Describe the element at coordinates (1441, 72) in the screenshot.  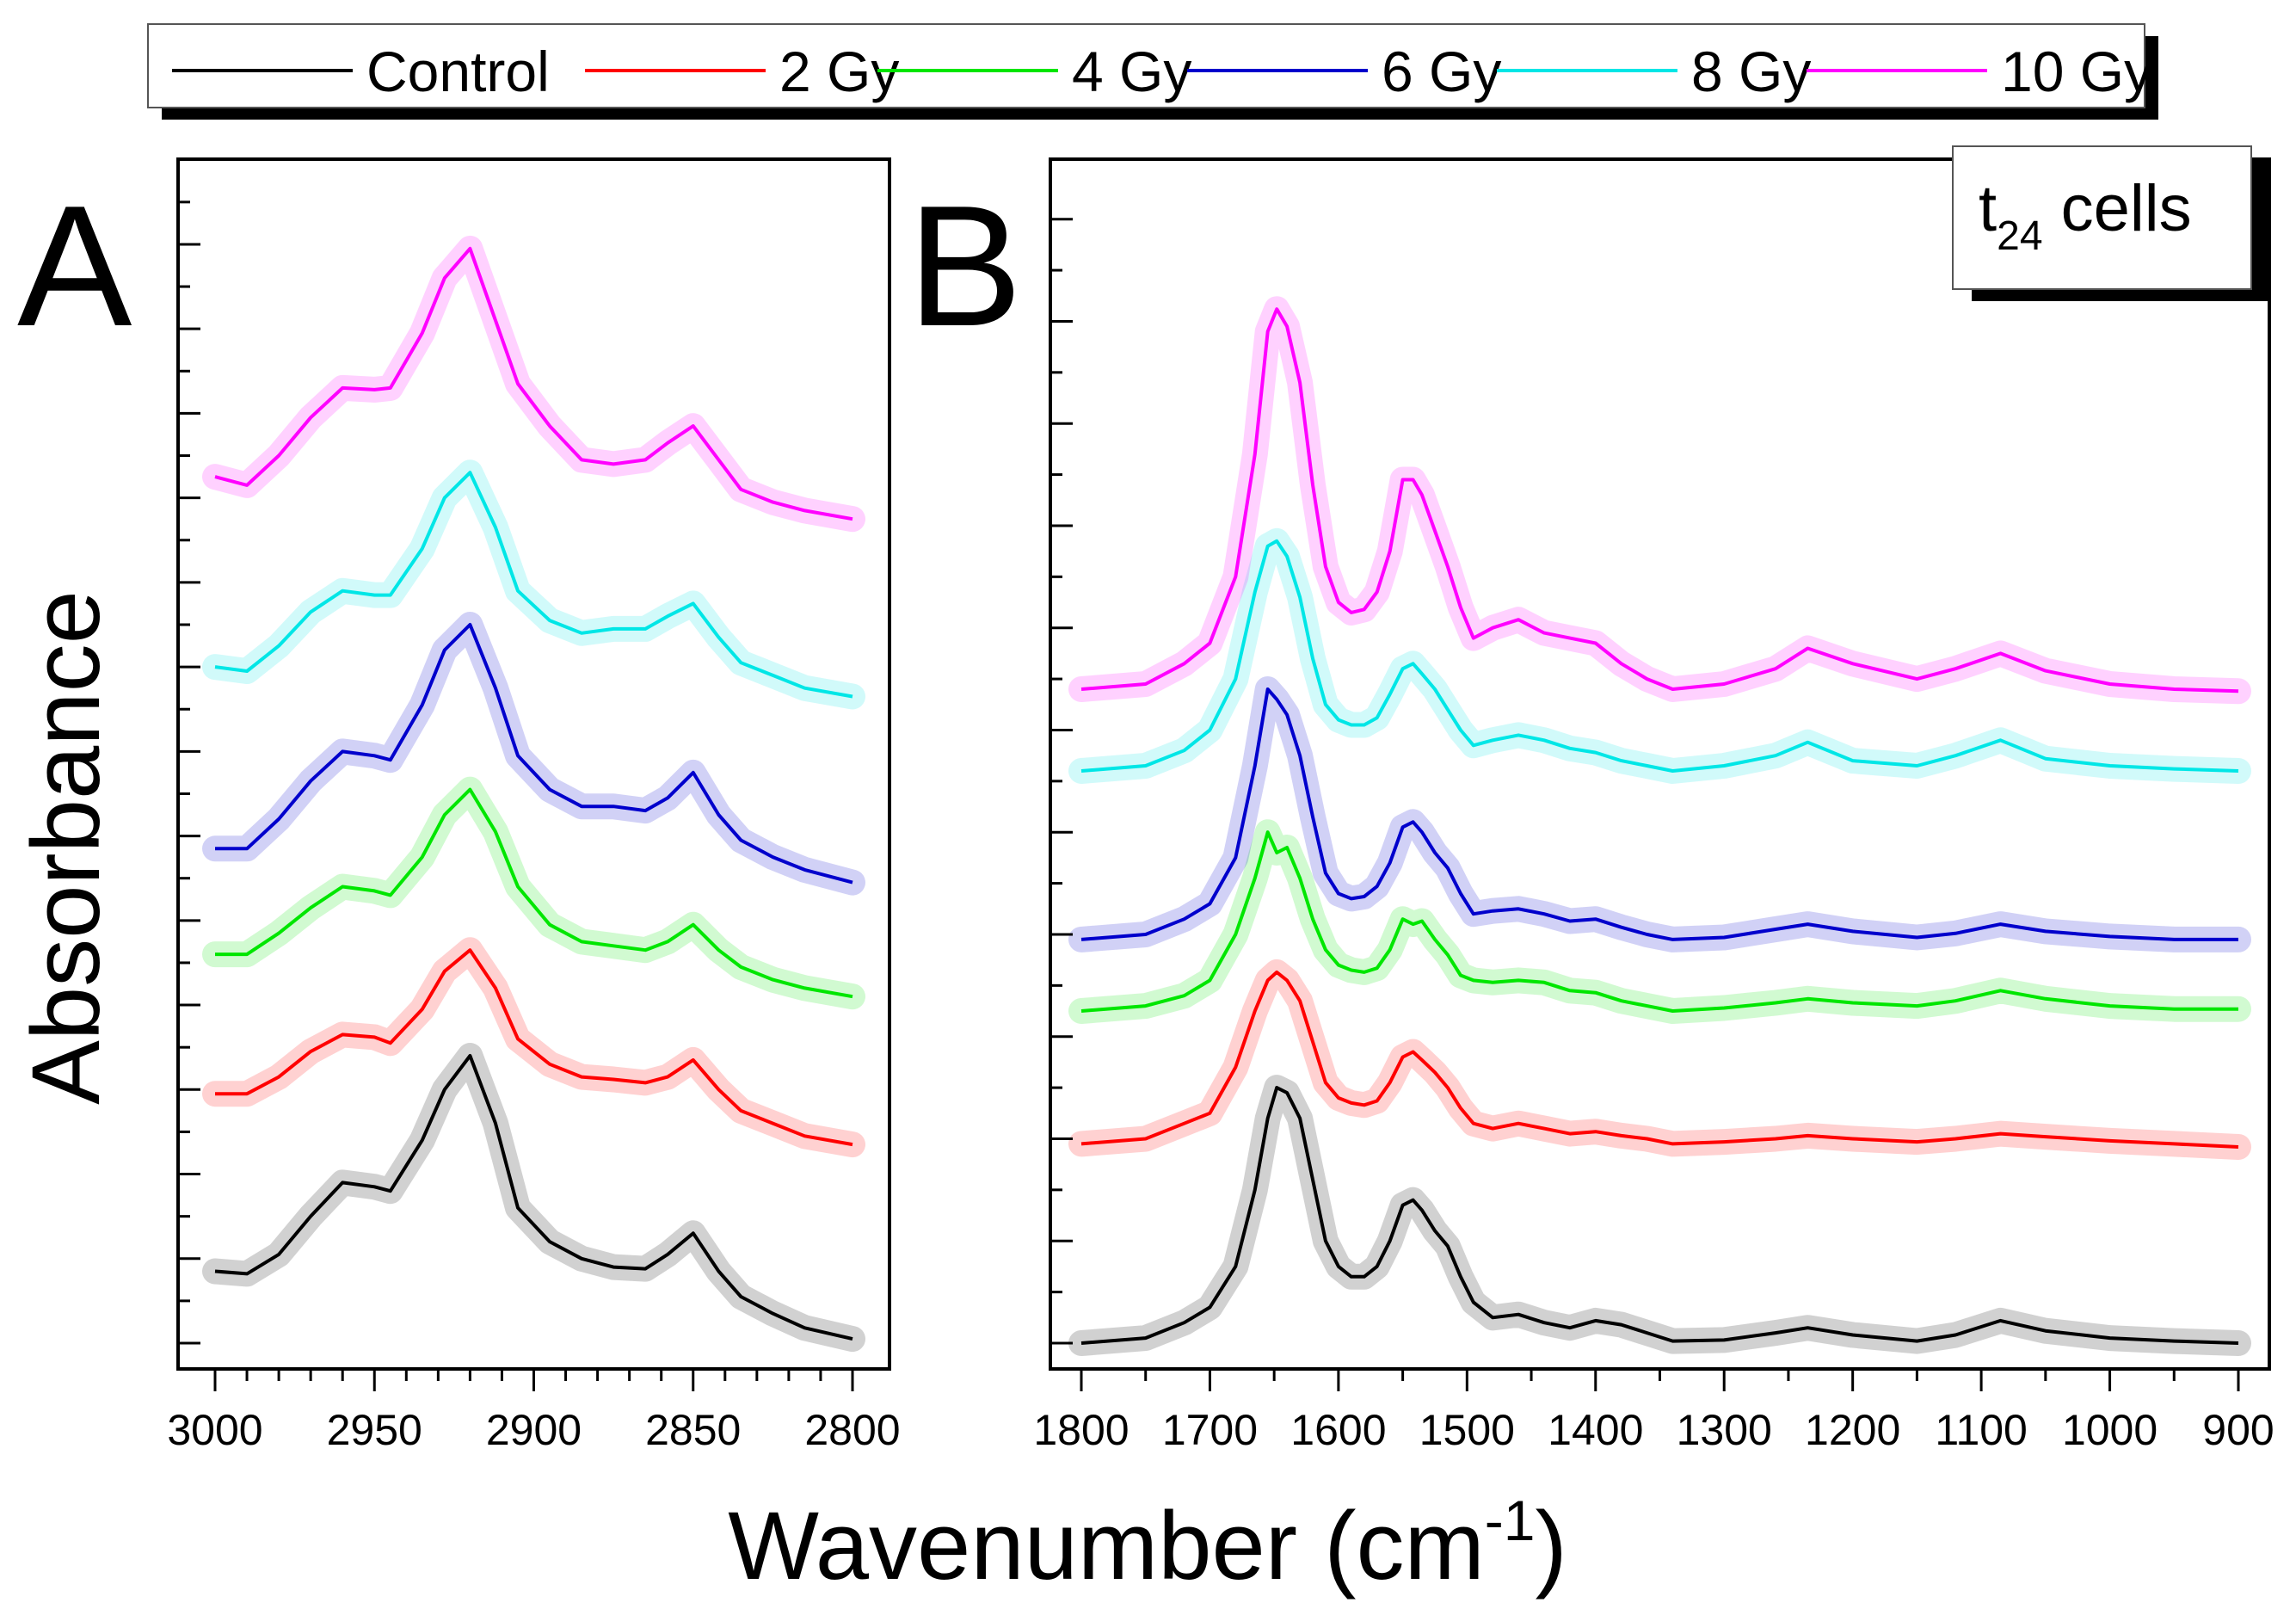
I see `legend-label-3: 6 Gy` at that location.